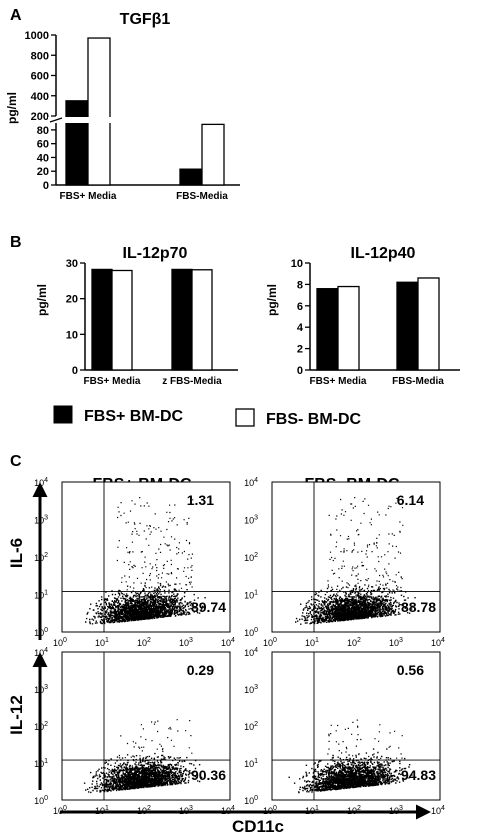 The height and width of the screenshot is (839, 500). What do you see at coordinates (16, 553) in the screenshot?
I see `flow-row-label-il6: IL-6` at bounding box center [16, 553].